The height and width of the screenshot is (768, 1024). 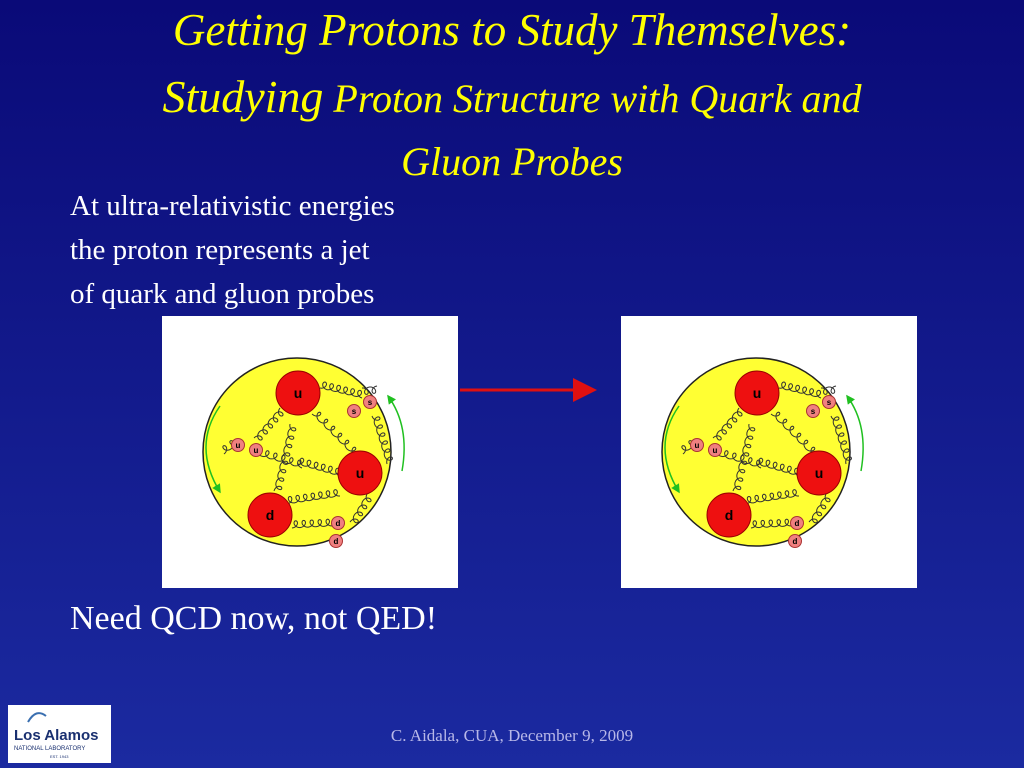 What do you see at coordinates (222, 294) in the screenshot?
I see `body-line: of quark and gluon probes` at bounding box center [222, 294].